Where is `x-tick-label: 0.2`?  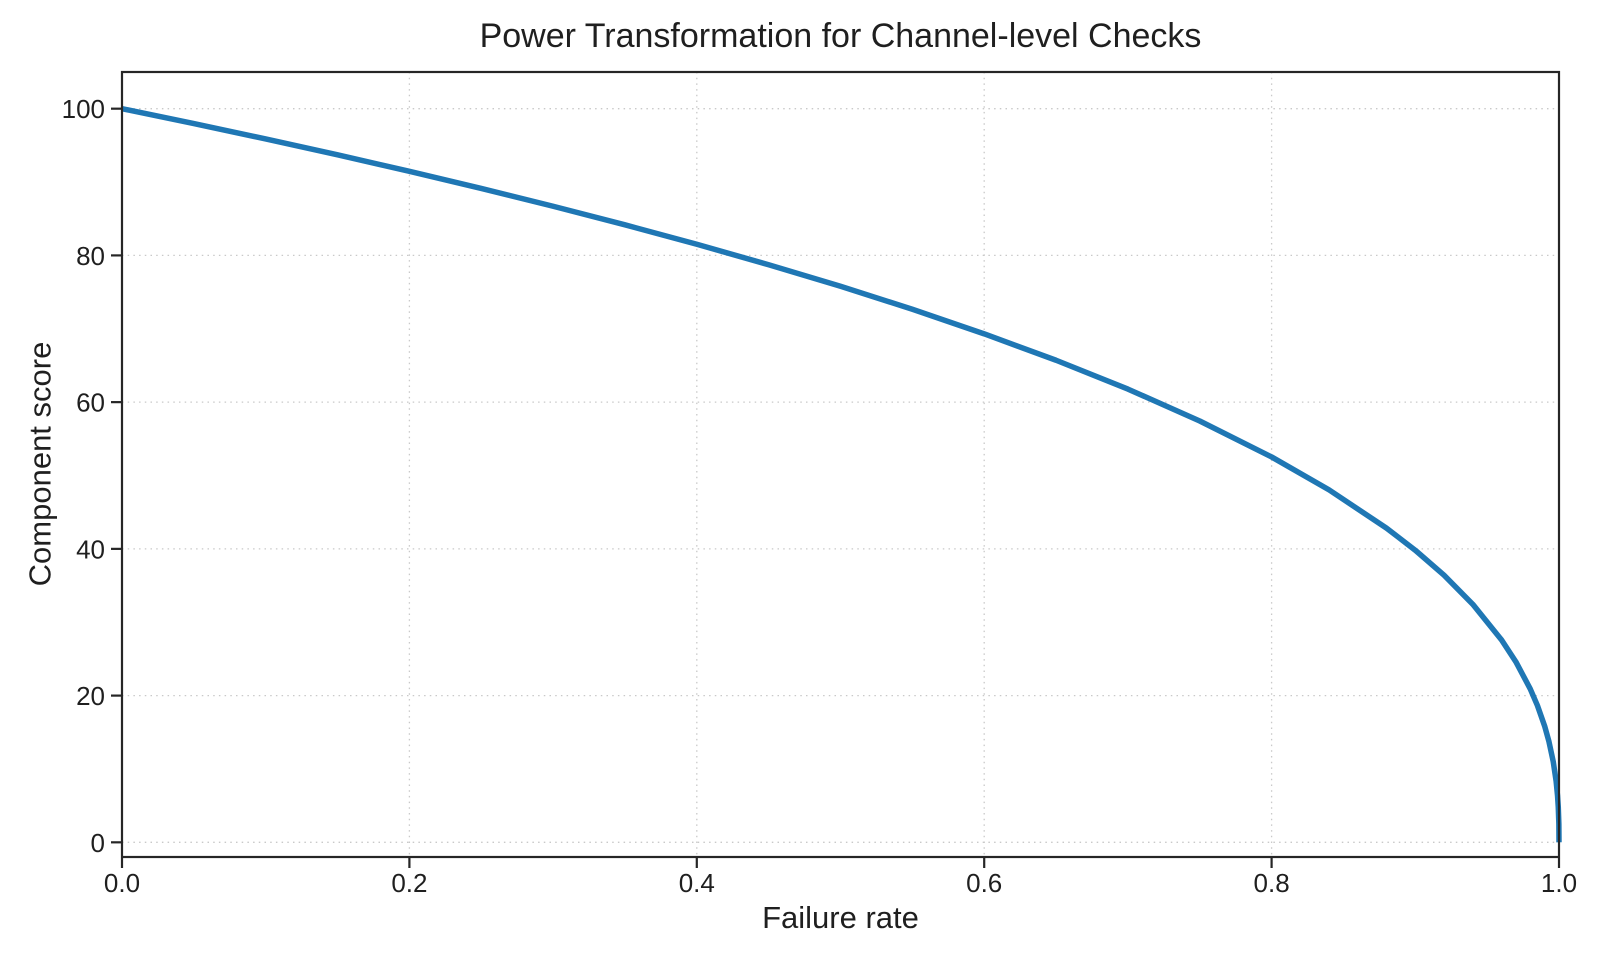 x-tick-label: 0.2 is located at coordinates (409, 883).